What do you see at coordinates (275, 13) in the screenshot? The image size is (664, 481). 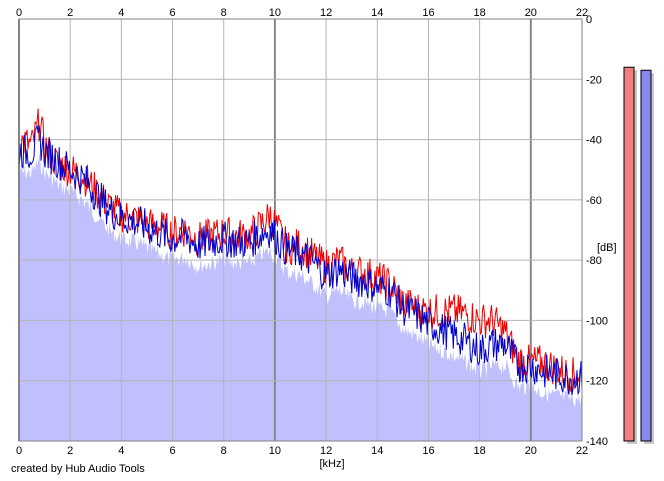 I see `x-tick-label-top: 10` at bounding box center [275, 13].